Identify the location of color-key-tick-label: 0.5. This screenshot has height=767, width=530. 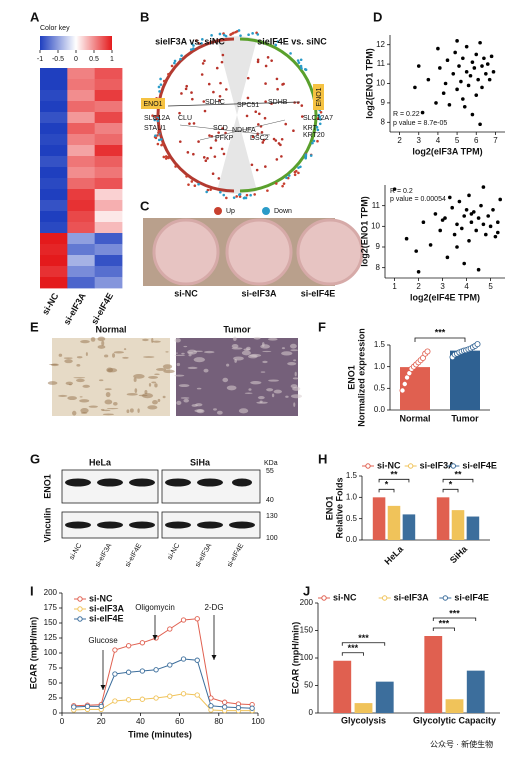
(94, 59).